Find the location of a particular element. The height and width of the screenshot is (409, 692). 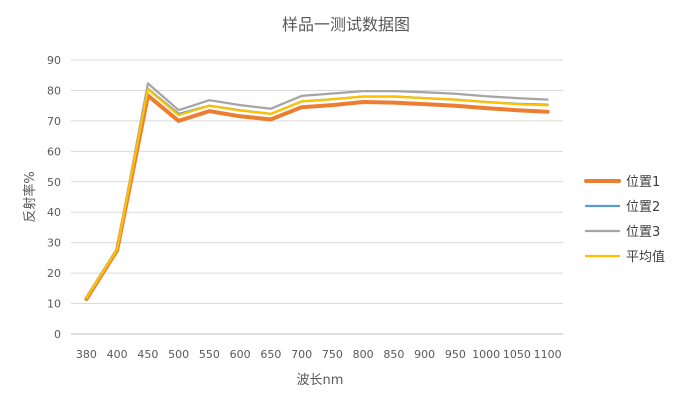

x-tick-label: 1000 is located at coordinates (486, 354).